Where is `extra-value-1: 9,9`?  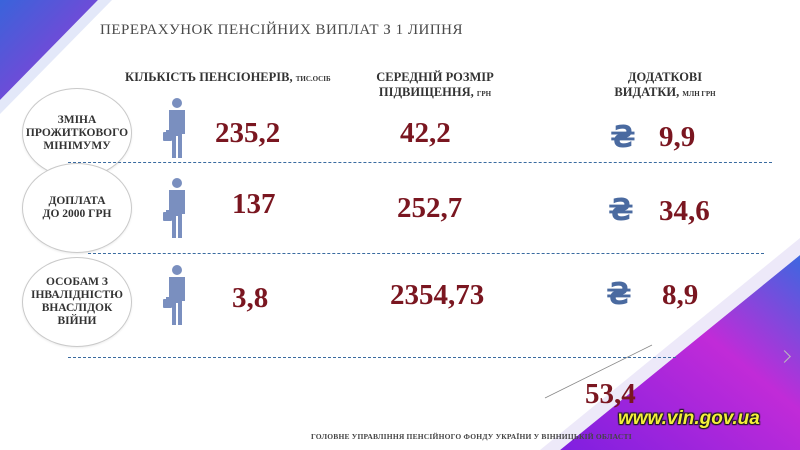
extra-value-1: 9,9 is located at coordinates (677, 137).